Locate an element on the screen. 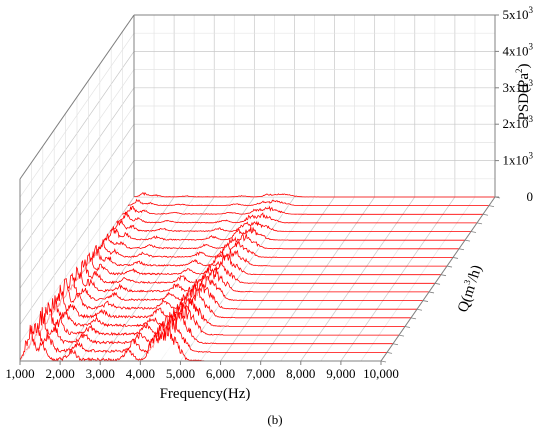 The width and height of the screenshot is (550, 434). psd-tick-label: 5x10³ is located at coordinates (518, 13).